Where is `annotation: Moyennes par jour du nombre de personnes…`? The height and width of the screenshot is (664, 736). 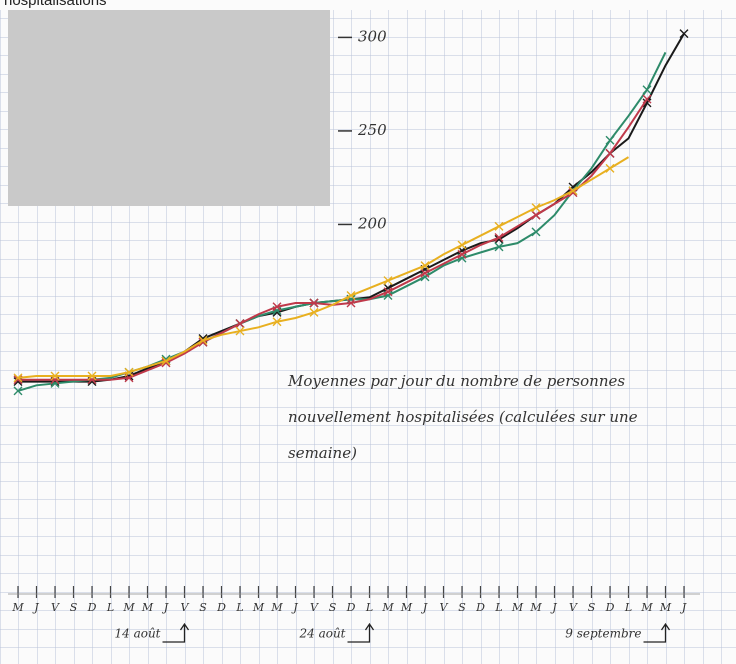 annotation: Moyennes par jour du nombre de personnes… is located at coordinates (462, 417).